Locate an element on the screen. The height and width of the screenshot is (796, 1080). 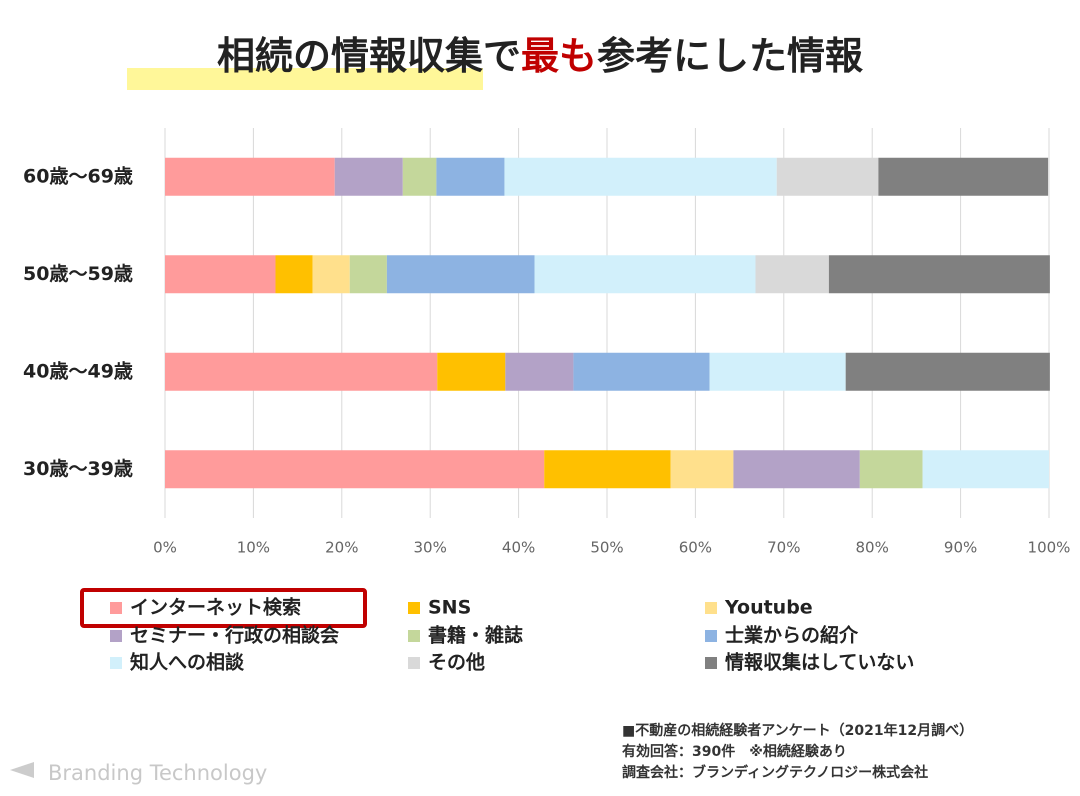
legend-label: Youtube is located at coordinates (768, 608).